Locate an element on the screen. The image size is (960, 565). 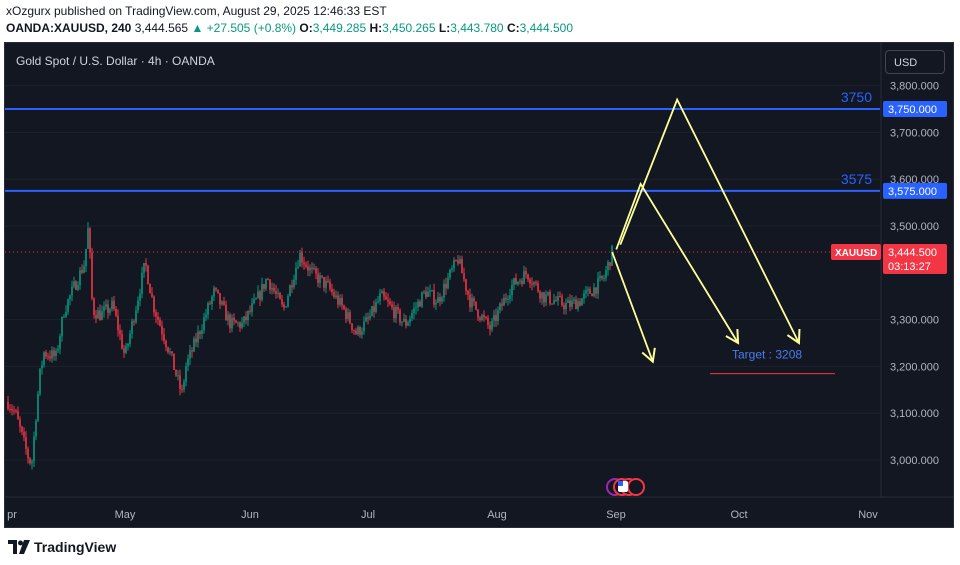
x-tick-label: Nov is located at coordinates (868, 515).